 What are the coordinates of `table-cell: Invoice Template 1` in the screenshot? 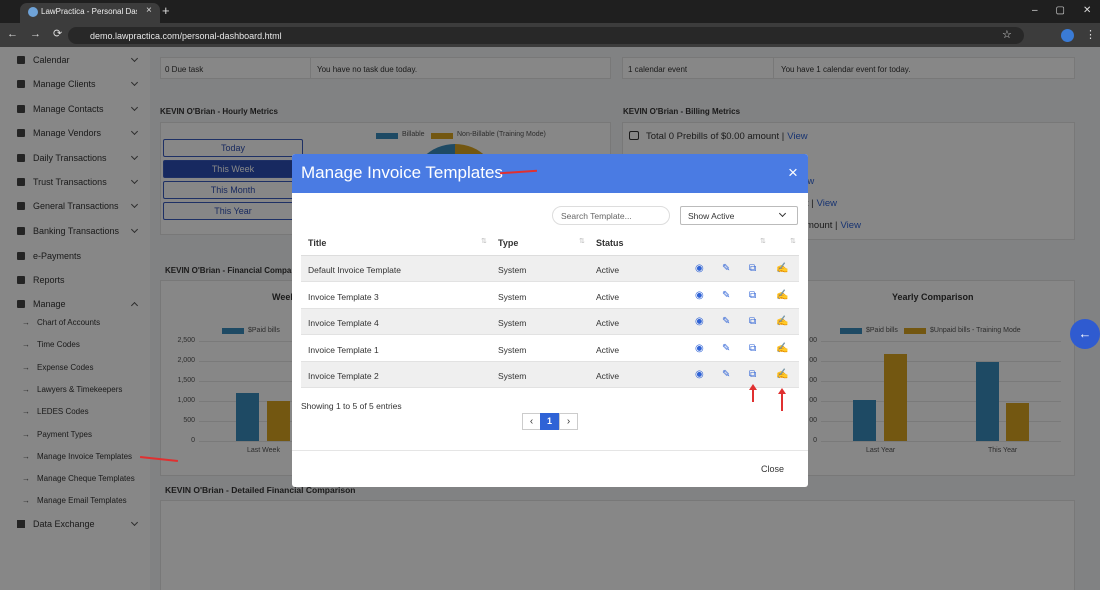 It's located at (343, 350).